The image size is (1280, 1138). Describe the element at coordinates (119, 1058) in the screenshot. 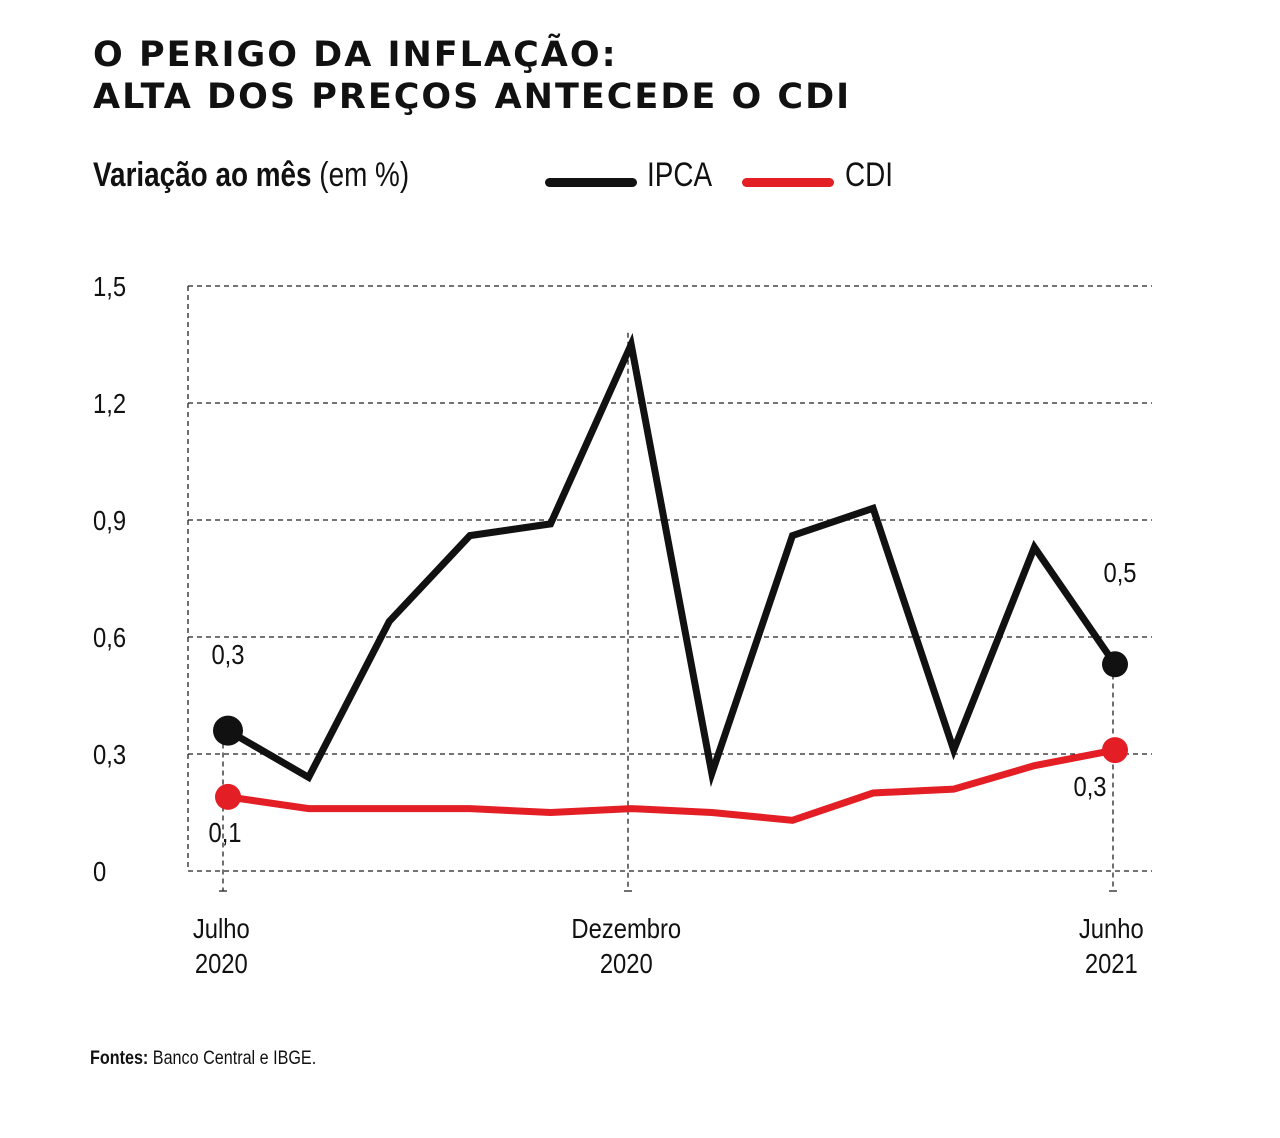

I see `source-label: Fontes:` at that location.